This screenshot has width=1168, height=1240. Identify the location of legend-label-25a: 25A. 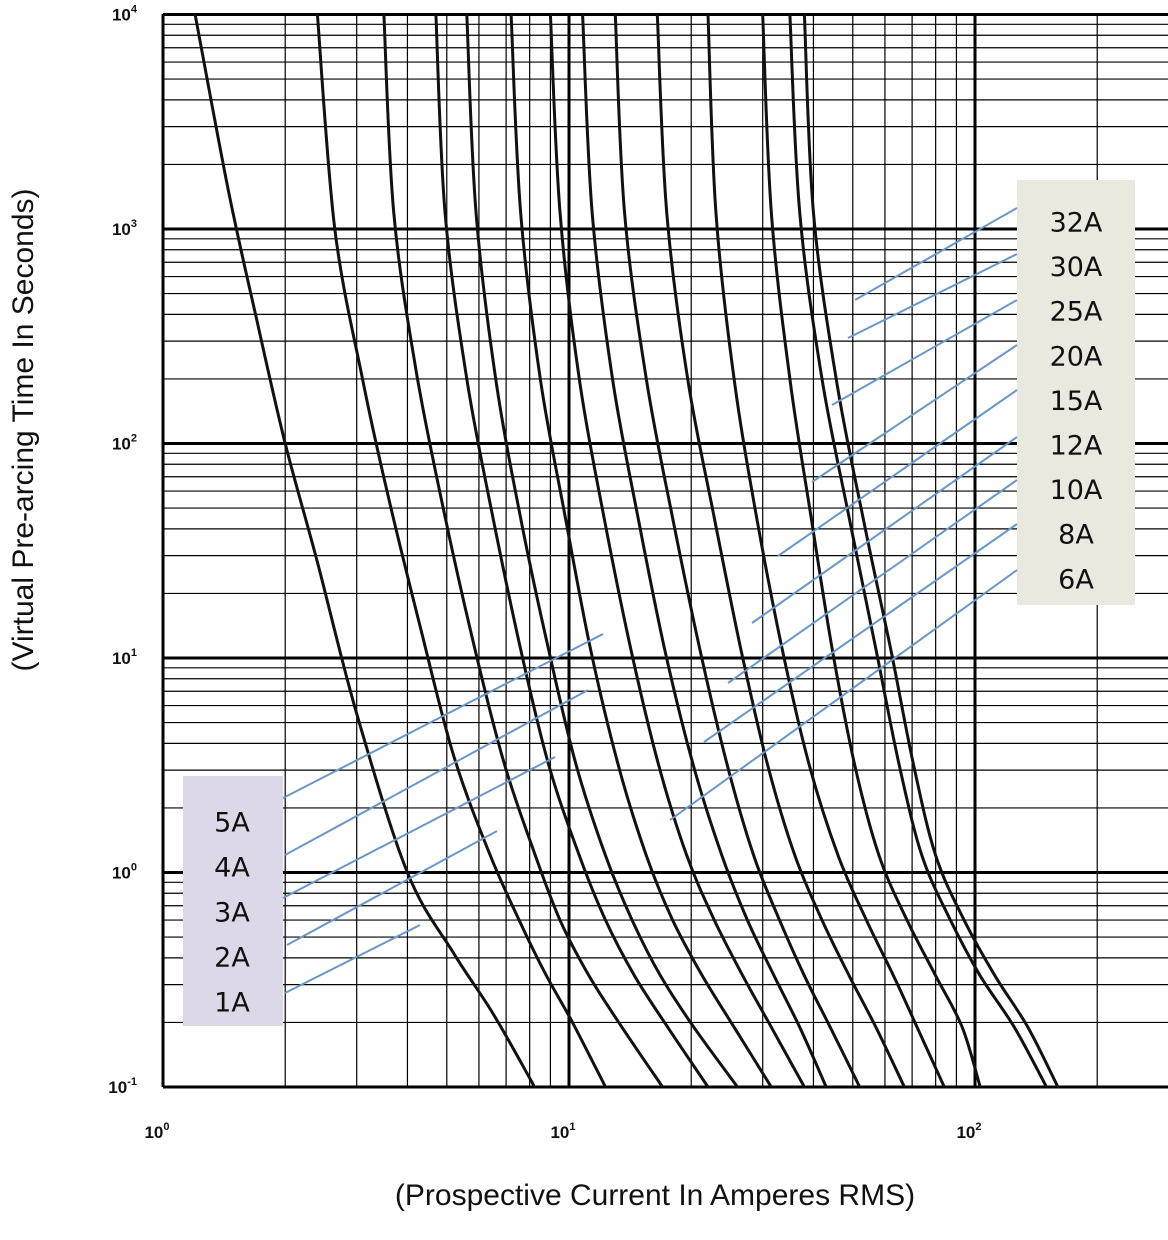
(1076, 312).